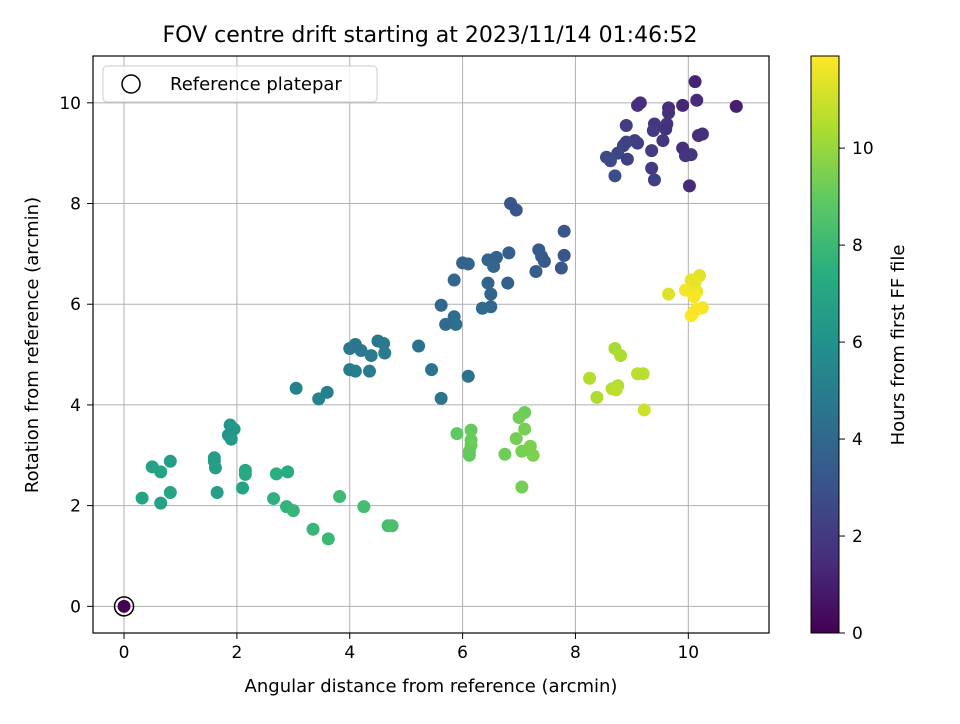 The width and height of the screenshot is (960, 724). Describe the element at coordinates (431, 686) in the screenshot. I see `x-axis-label: Angular distance from reference (arcmin)` at that location.